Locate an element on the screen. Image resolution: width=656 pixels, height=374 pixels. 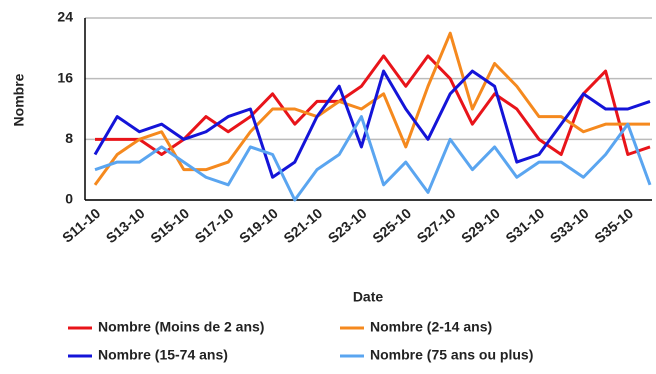
y-tick-label: 8 is located at coordinates (69, 138).